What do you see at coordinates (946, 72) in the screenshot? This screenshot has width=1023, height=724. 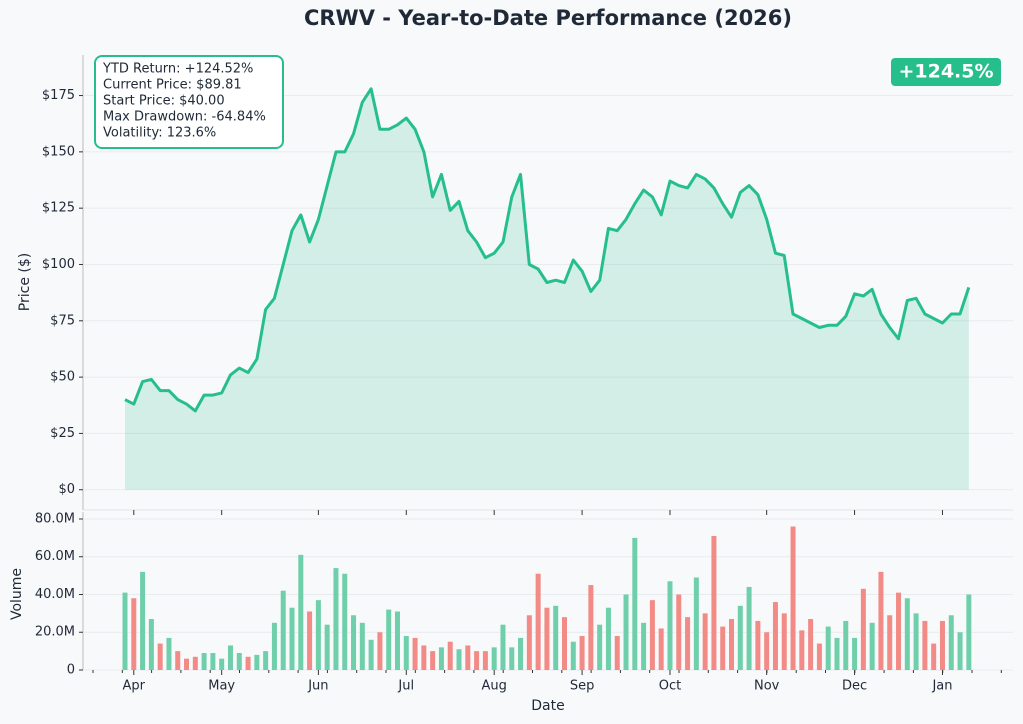 I see `badge-box` at bounding box center [946, 72].